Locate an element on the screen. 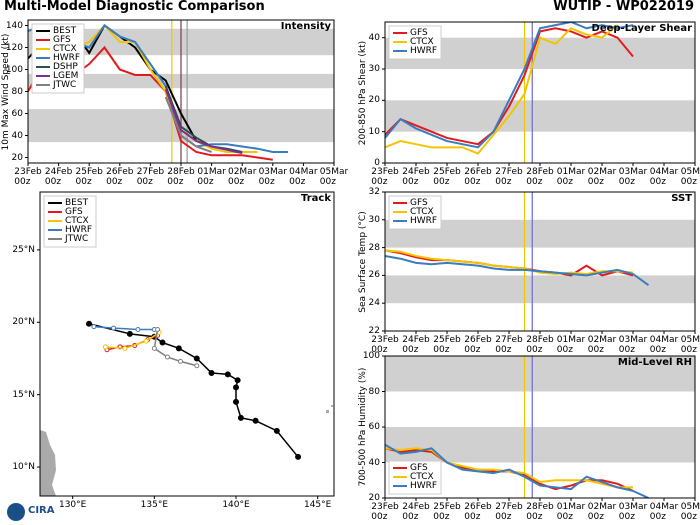 The width and height of the screenshot is (700, 525). y-tick-label: 140 is located at coordinates (14, 25).